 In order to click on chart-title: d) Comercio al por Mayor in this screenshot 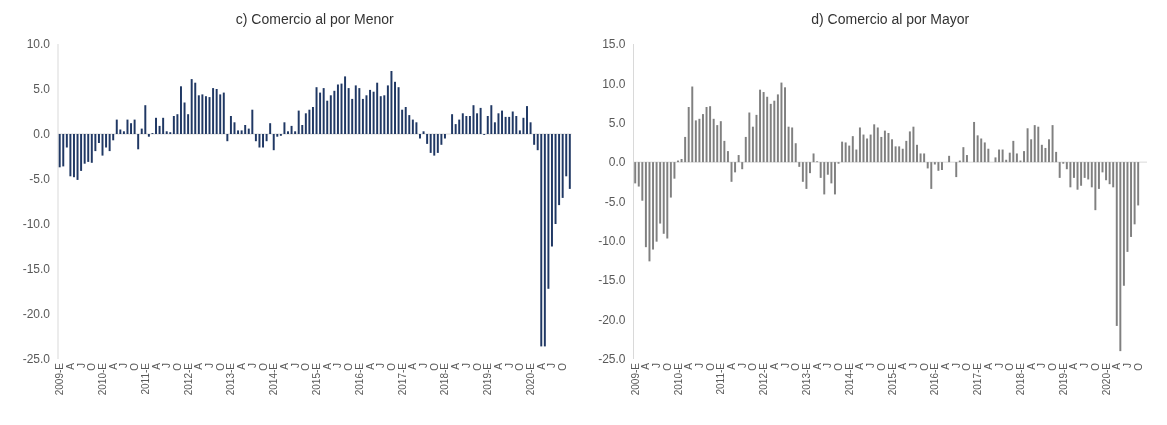, I will do `click(890, 19)`.